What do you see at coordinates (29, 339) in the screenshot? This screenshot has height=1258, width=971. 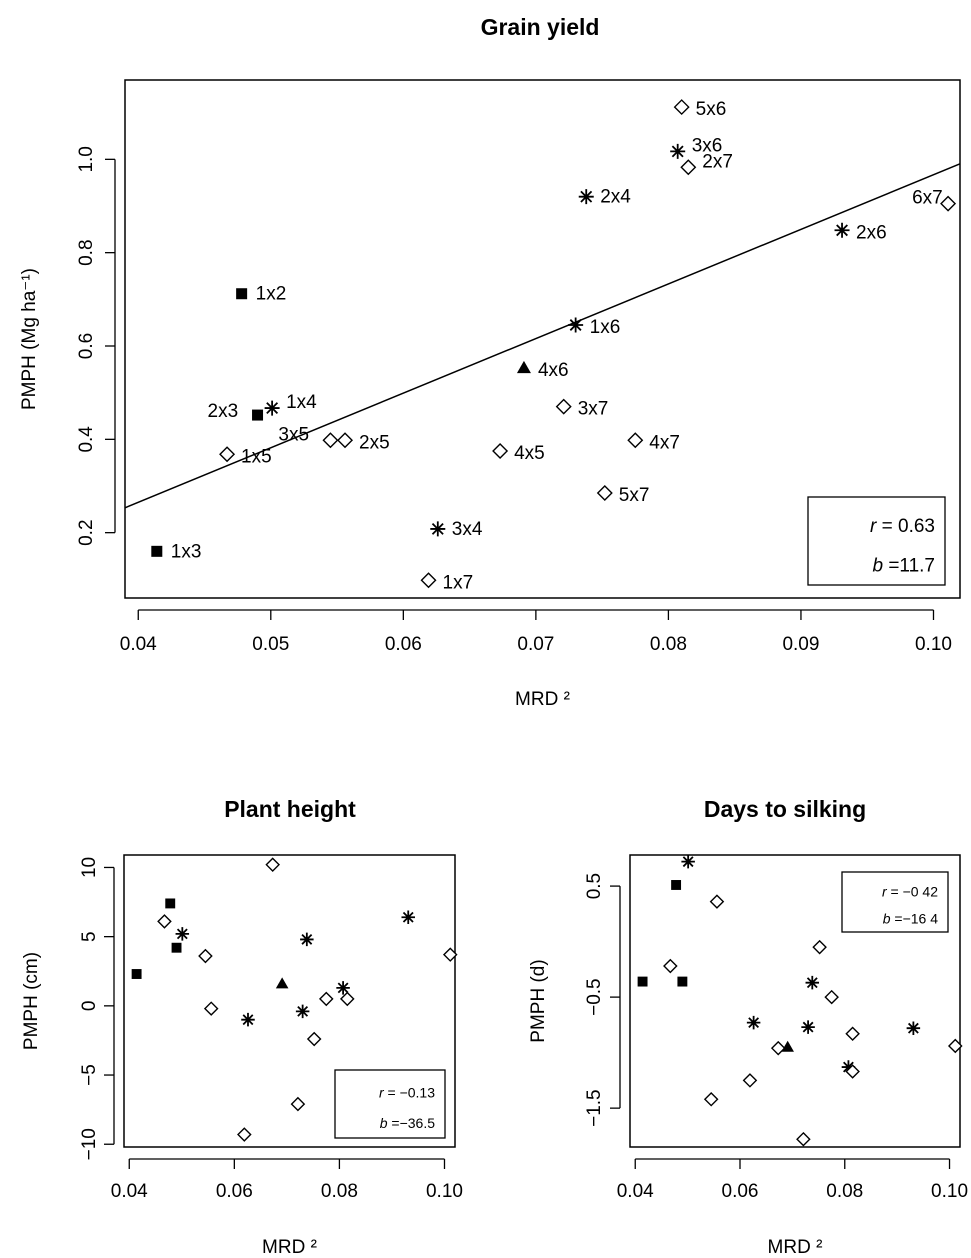 I see `y-axis-label: PMPH (Mg ha⁻¹)` at bounding box center [29, 339].